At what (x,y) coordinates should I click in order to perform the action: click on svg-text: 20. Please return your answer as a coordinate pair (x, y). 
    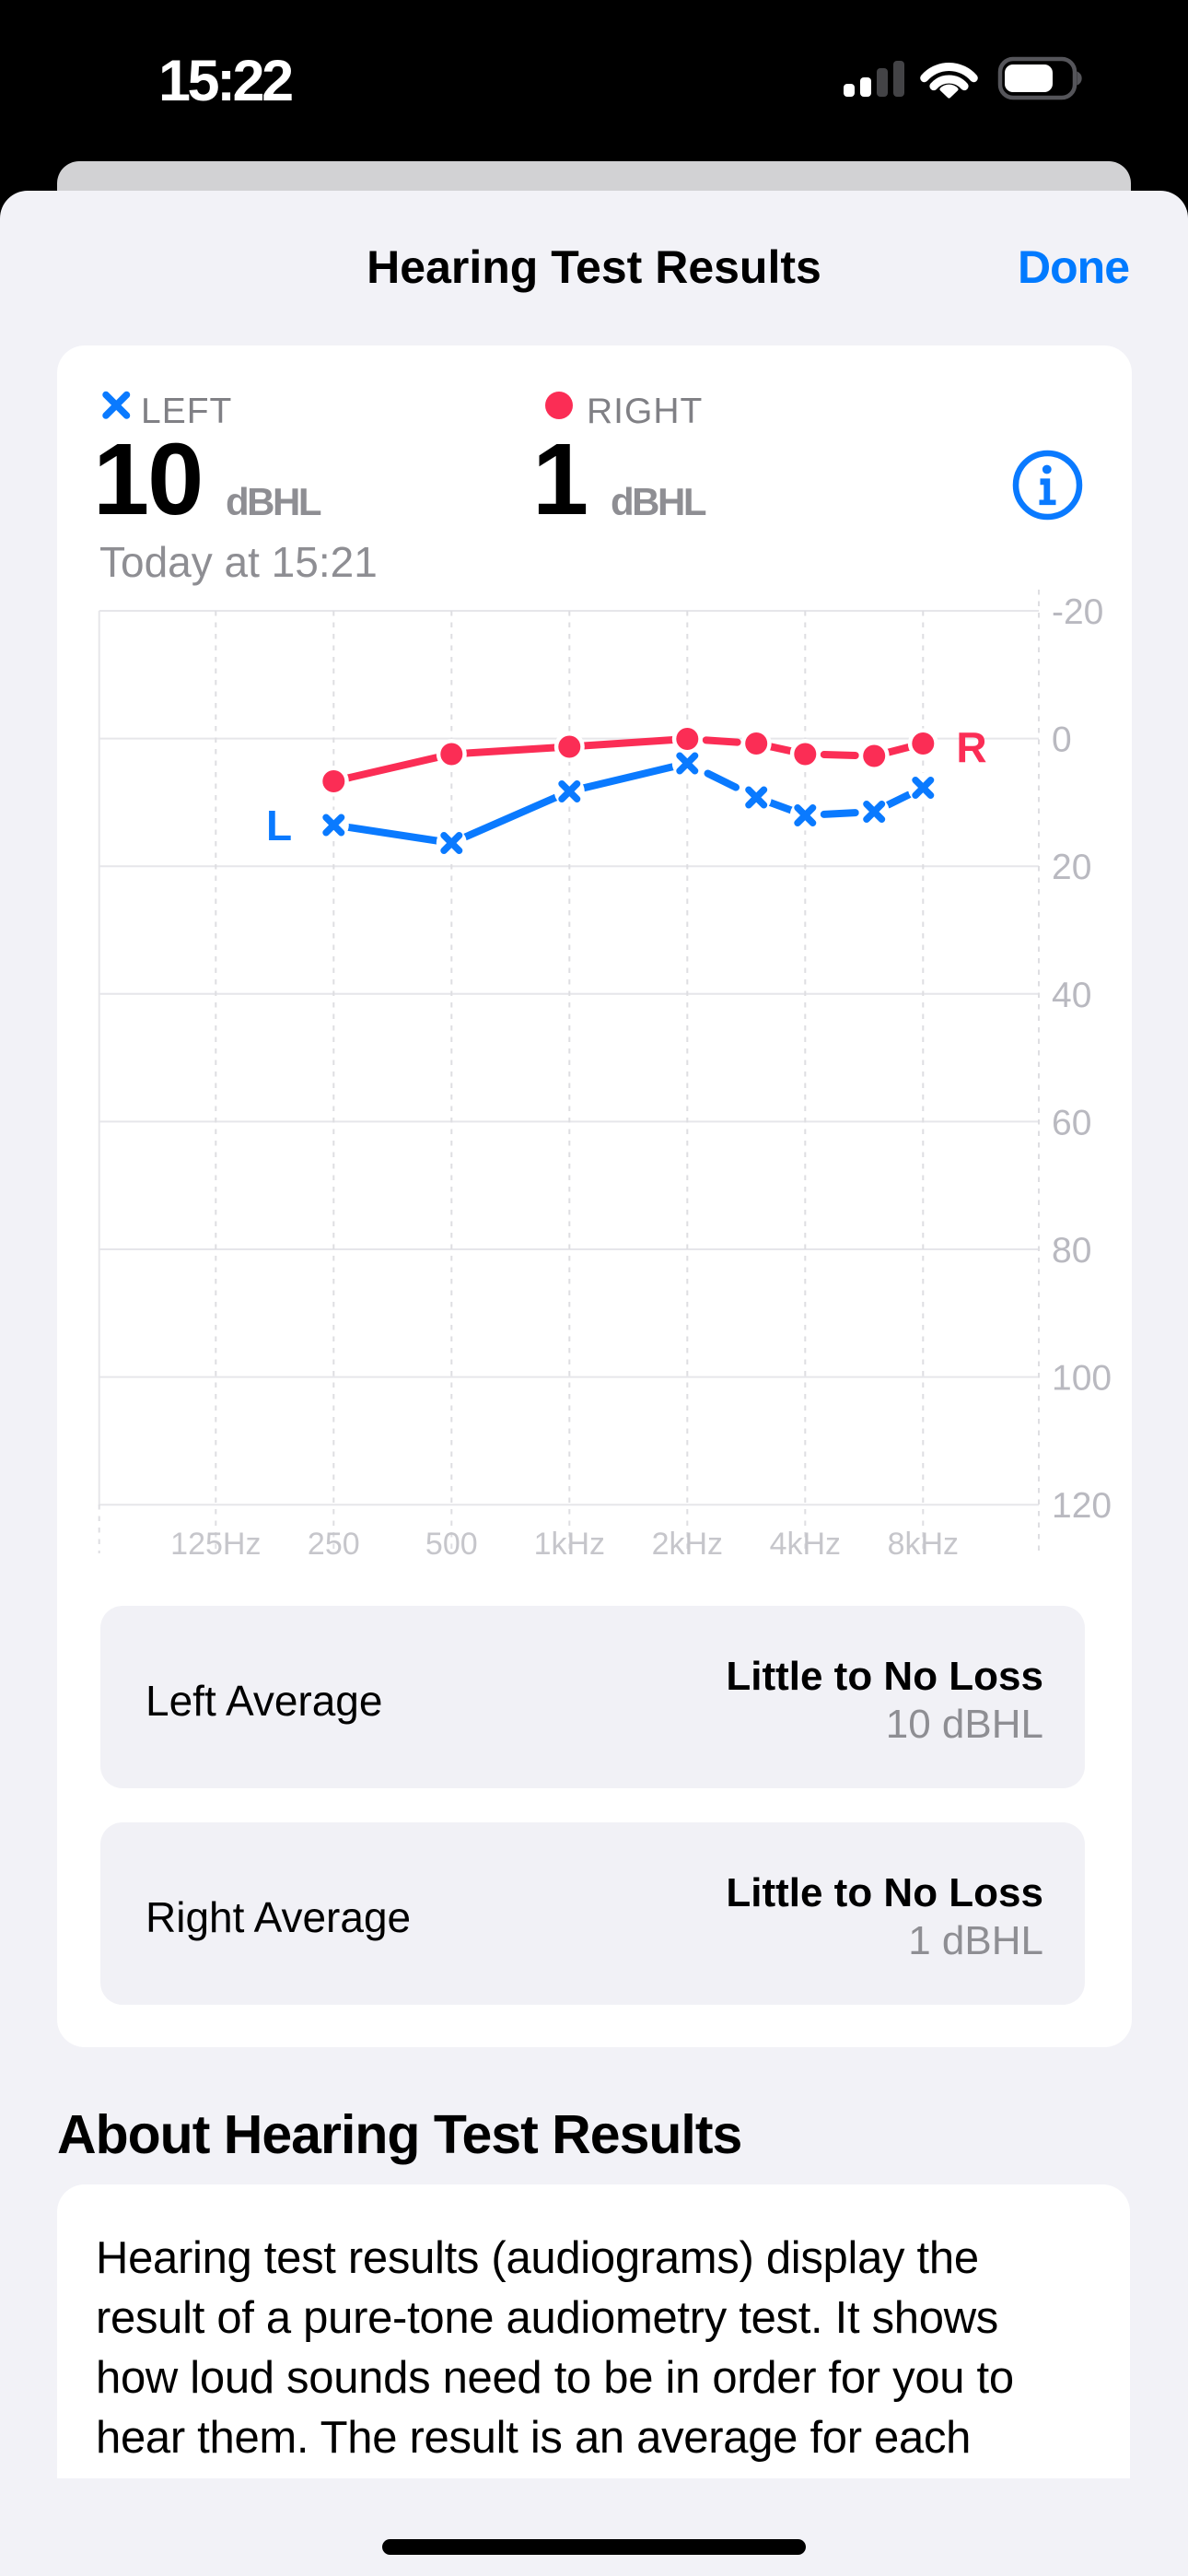
    Looking at the image, I should click on (1071, 867).